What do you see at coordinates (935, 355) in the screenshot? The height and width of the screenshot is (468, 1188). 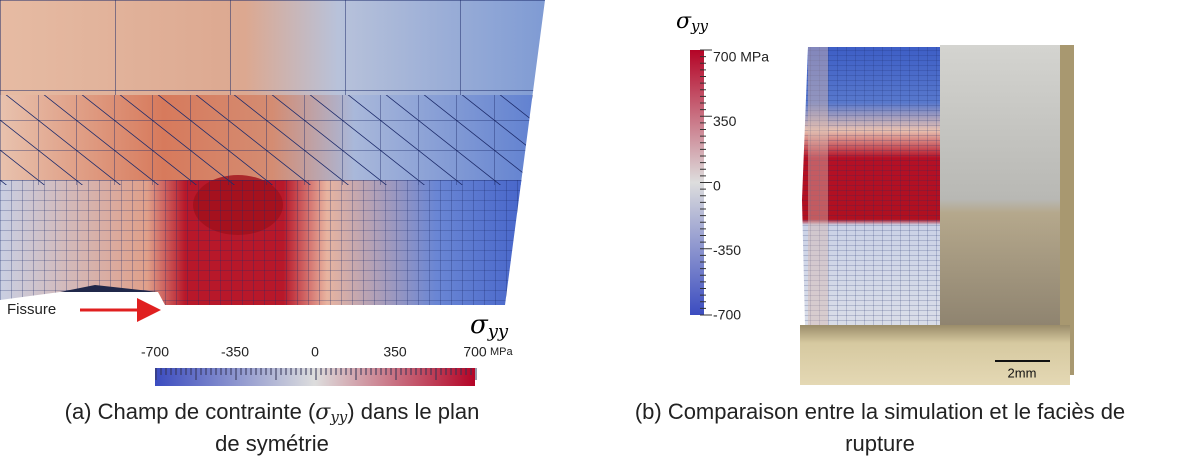 I see `specimen-base` at bounding box center [935, 355].